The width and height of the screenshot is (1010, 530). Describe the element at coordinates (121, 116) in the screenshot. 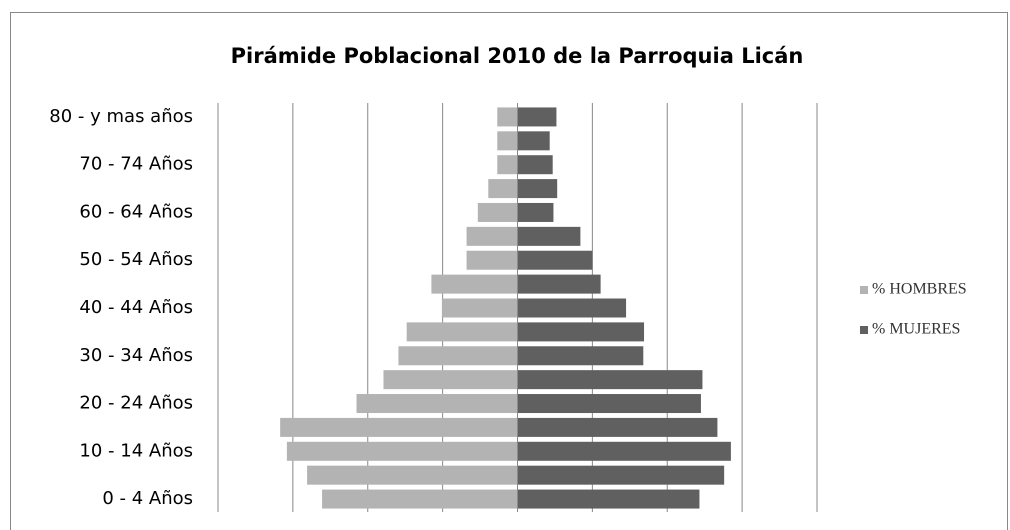

I see `y-tick-label: 80 - y mas años` at that location.